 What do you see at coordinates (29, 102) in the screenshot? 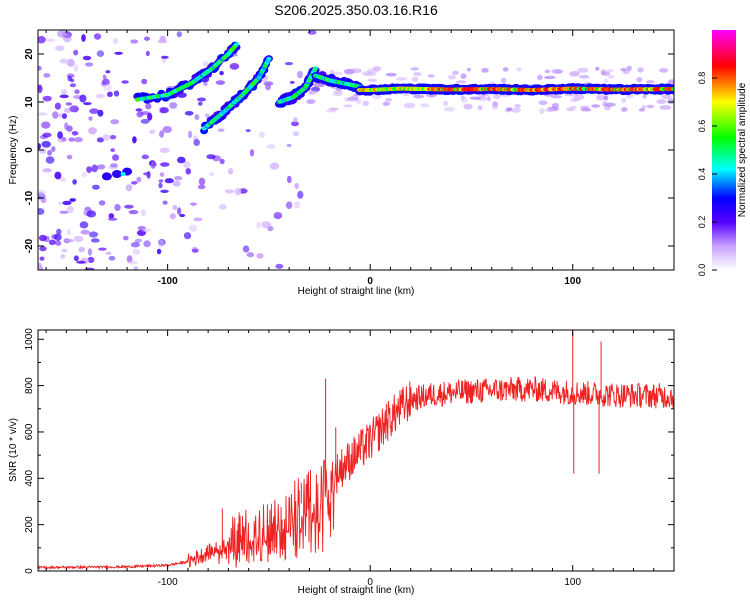
I see `y-tick-label: 10` at bounding box center [29, 102].